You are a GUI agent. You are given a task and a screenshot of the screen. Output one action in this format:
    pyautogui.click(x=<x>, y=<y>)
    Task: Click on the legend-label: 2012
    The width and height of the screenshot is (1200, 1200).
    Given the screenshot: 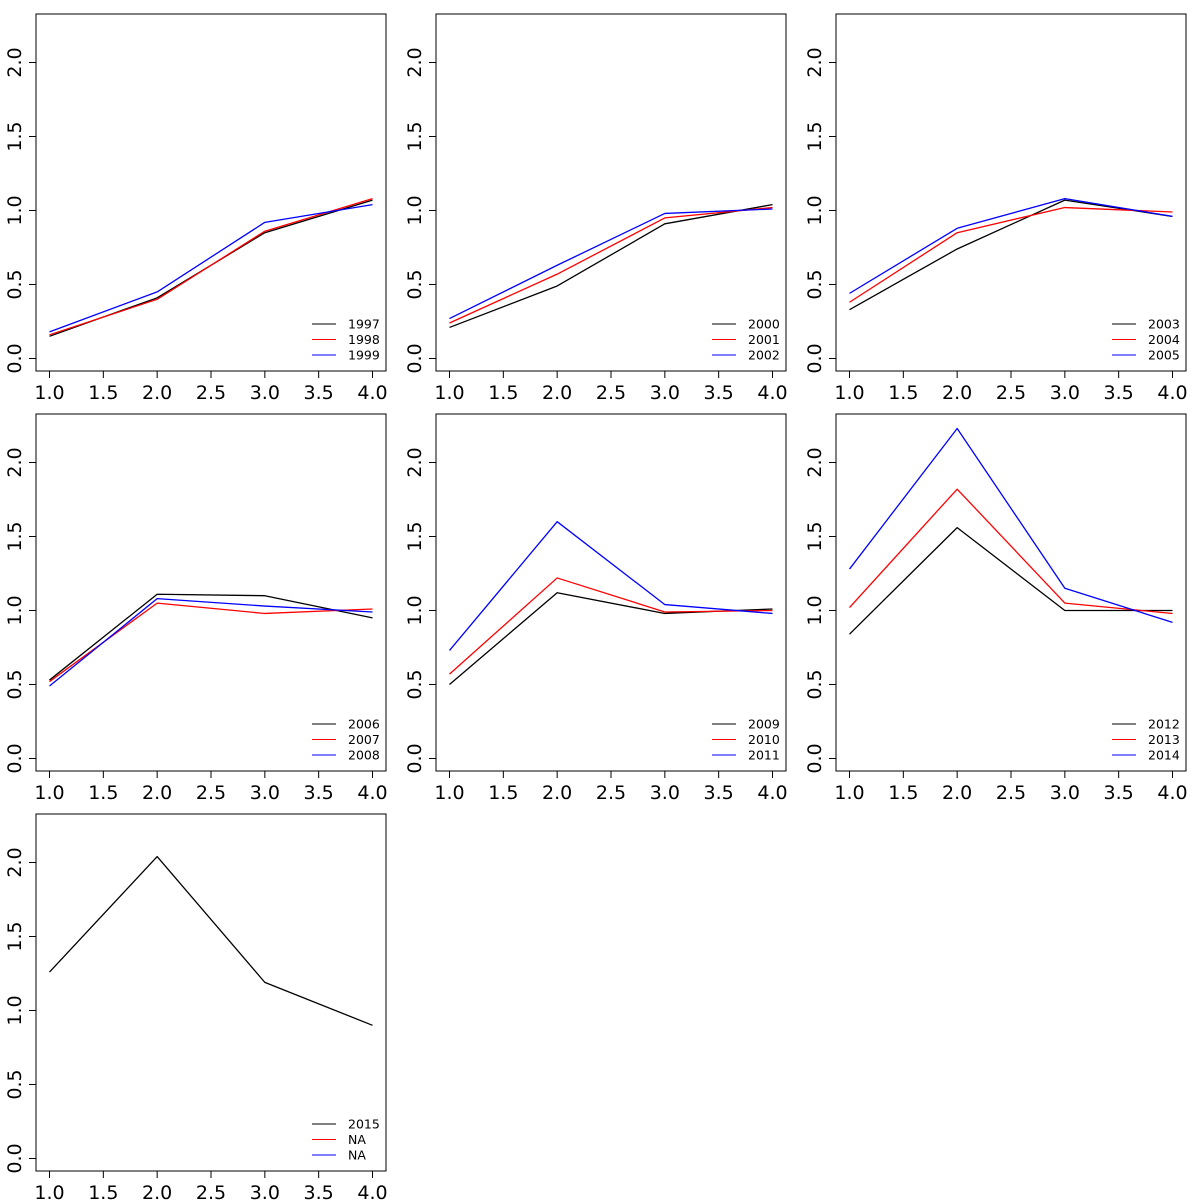 What is the action you would take?
    pyautogui.click(x=1164, y=724)
    